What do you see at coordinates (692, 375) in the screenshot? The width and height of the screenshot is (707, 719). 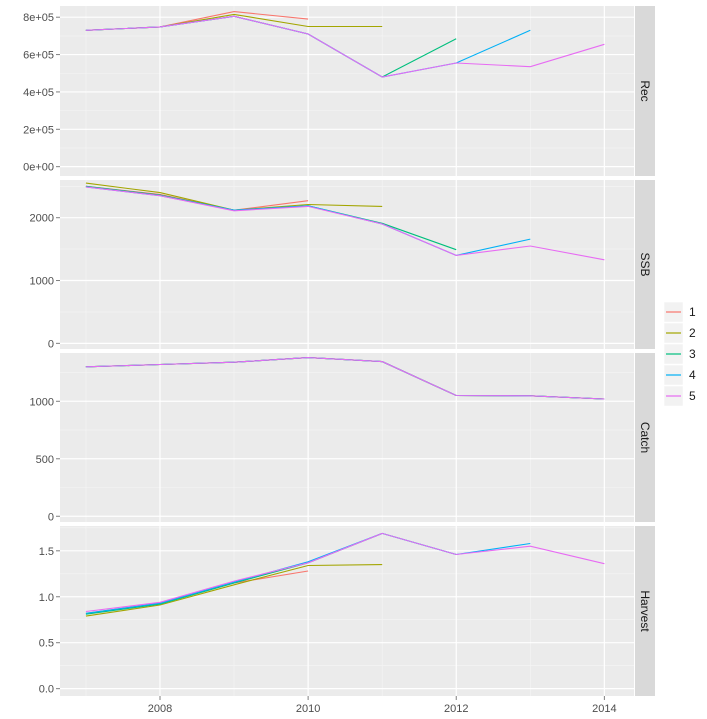 I see `legend-label: 4` at bounding box center [692, 375].